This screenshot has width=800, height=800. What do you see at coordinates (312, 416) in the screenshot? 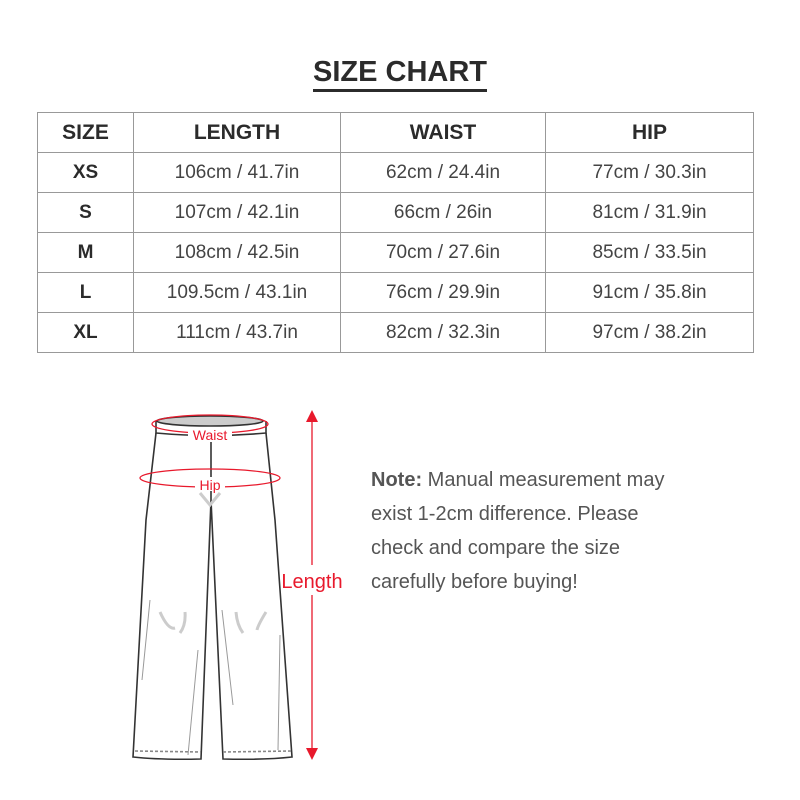
I see `arrow-up-icon` at bounding box center [312, 416].